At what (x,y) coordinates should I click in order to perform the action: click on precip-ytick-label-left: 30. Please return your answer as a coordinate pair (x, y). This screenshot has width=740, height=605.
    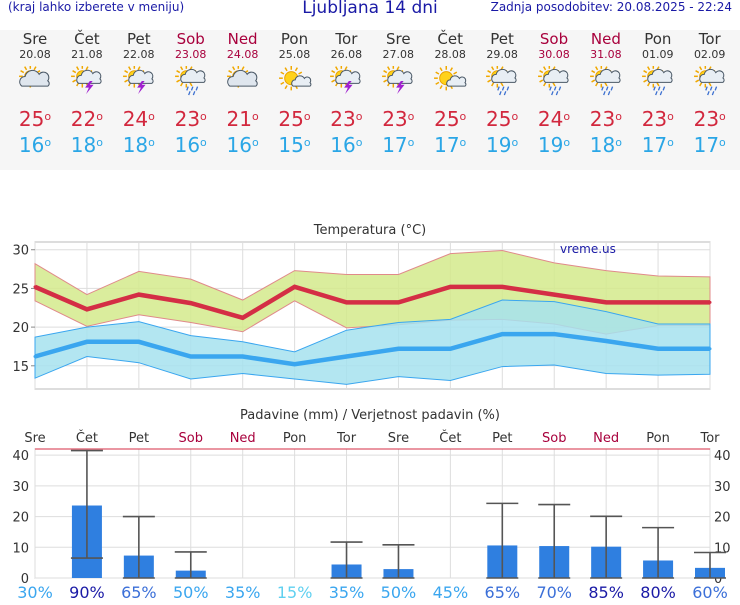
    Looking at the image, I should click on (20, 487).